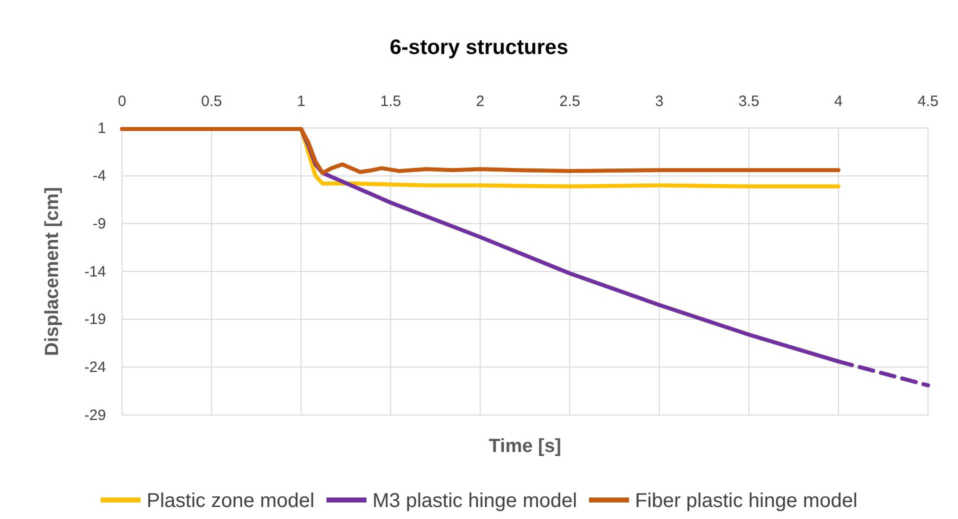  Describe the element at coordinates (230, 501) in the screenshot. I see `legend-label: Plastic zone model` at that location.